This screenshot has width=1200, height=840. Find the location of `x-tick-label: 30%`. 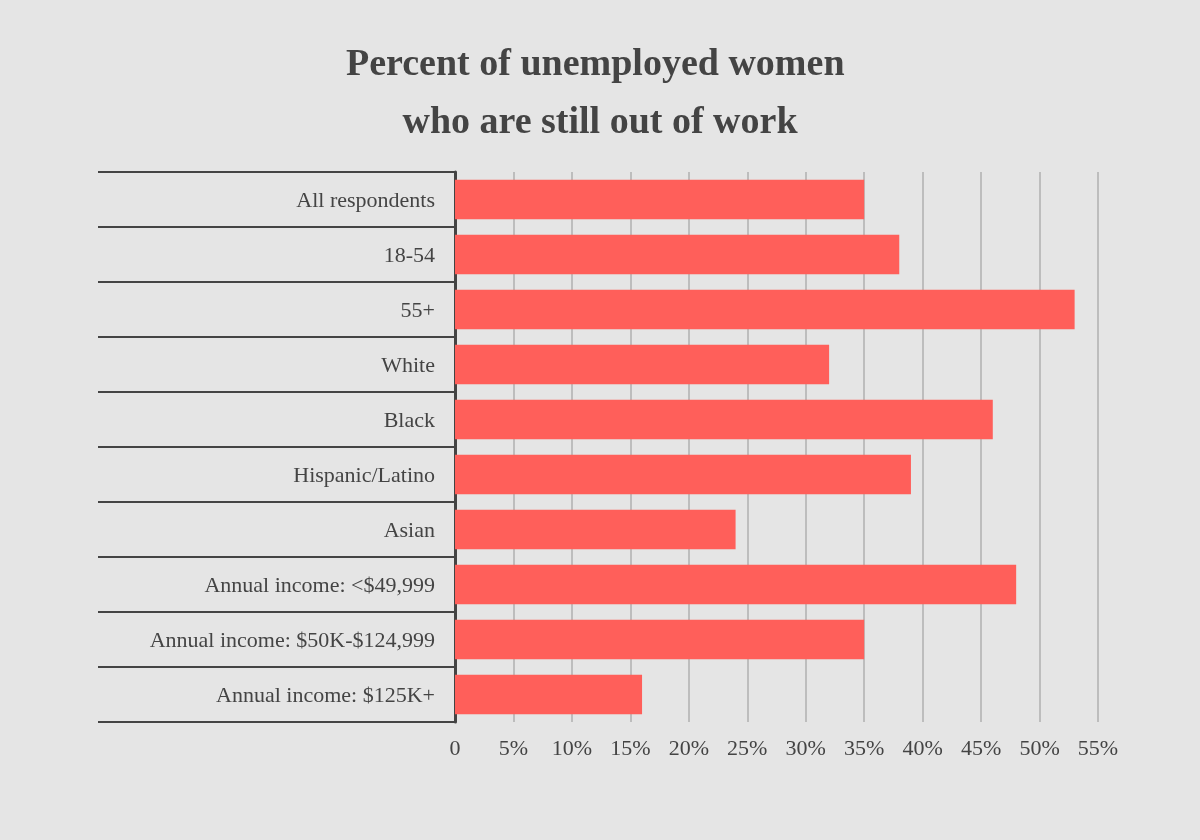

x-tick-label: 30% is located at coordinates (805, 747).